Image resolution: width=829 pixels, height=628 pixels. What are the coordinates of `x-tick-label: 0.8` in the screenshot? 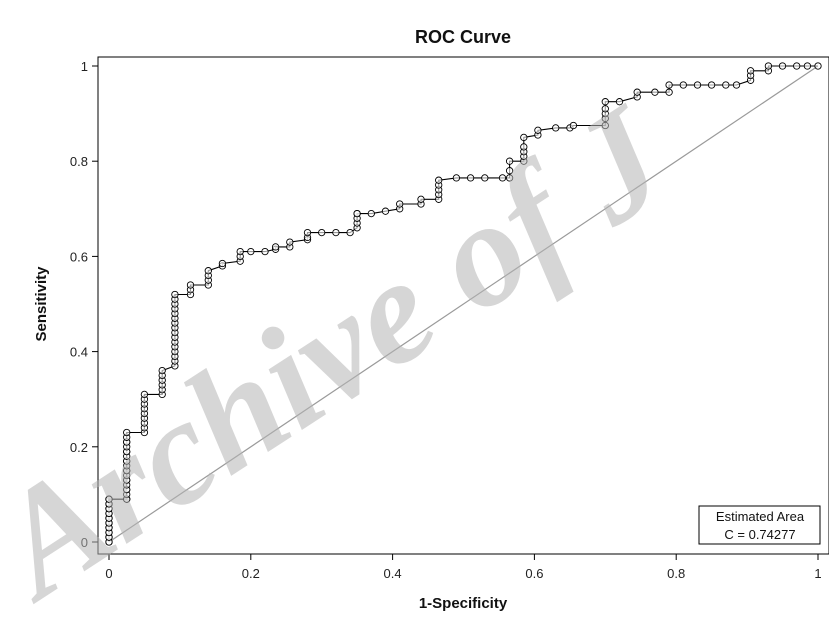 It's located at (676, 573).